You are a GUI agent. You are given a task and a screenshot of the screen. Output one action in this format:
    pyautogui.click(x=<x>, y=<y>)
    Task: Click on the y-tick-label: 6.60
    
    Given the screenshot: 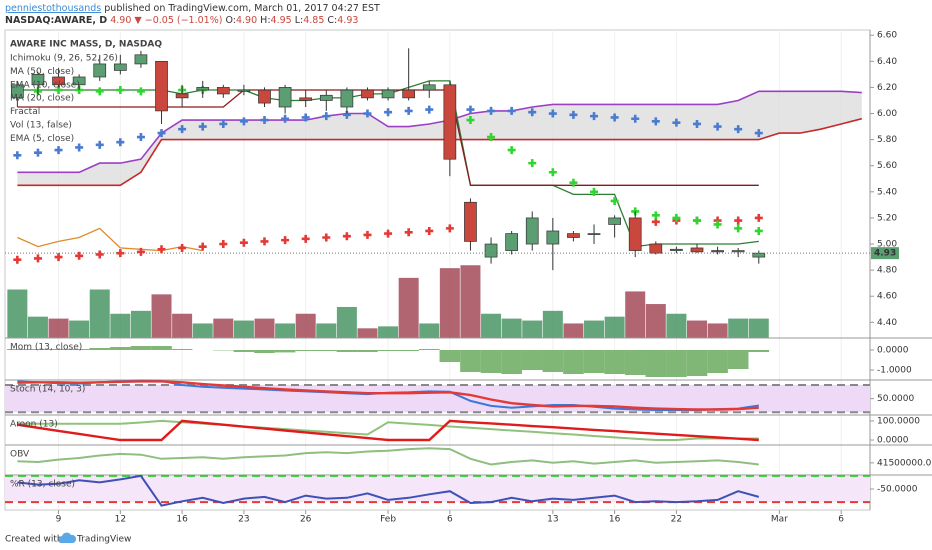 What is the action you would take?
    pyautogui.click(x=887, y=36)
    